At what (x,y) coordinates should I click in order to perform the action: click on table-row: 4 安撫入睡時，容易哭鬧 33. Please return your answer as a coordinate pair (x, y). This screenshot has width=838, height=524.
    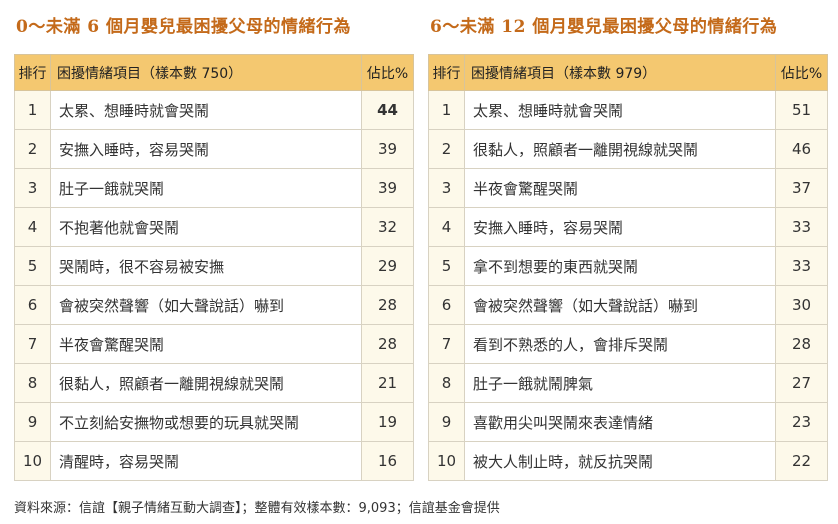
    Looking at the image, I should click on (628, 227).